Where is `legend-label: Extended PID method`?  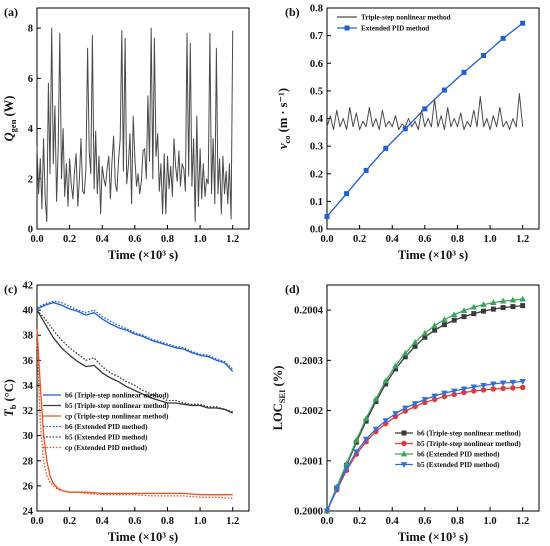 legend-label: Extended PID method is located at coordinates (395, 29).